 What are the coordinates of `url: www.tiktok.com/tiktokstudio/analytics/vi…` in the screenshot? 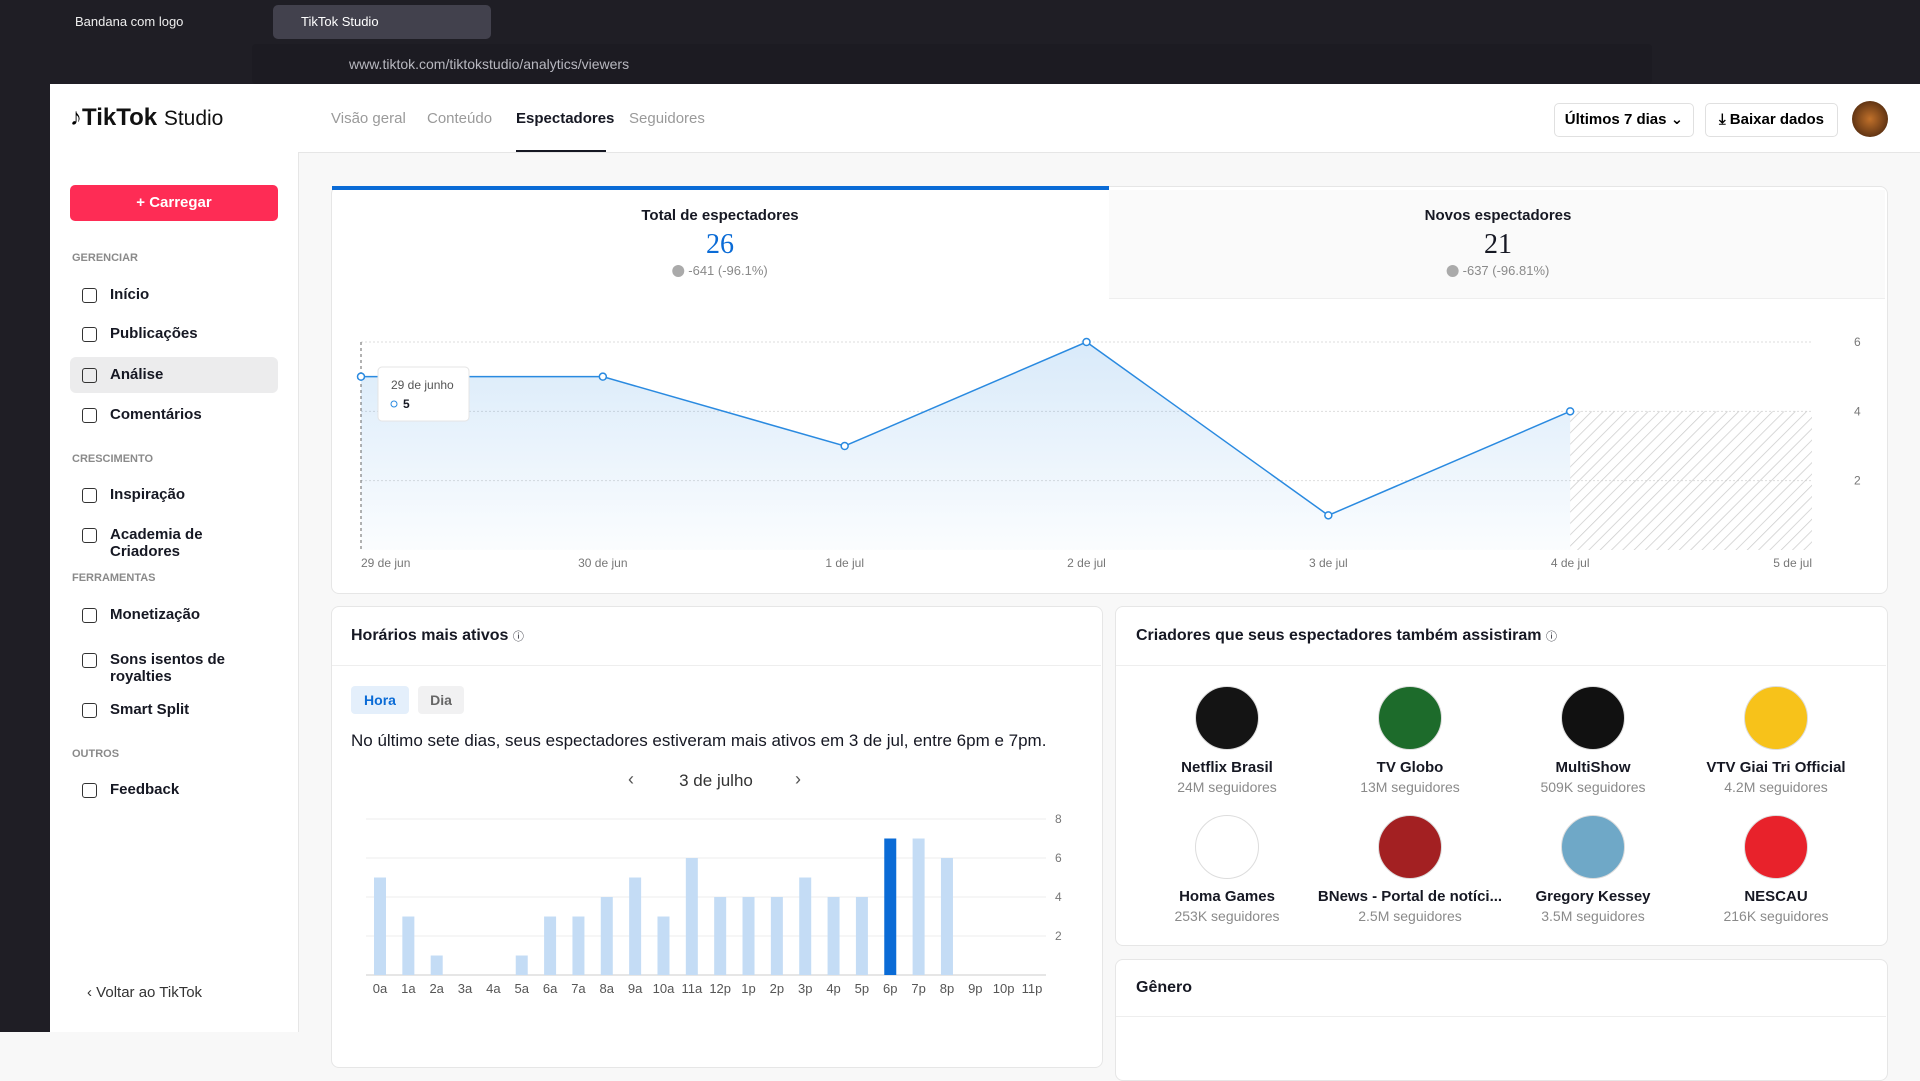 It's located at (489, 64).